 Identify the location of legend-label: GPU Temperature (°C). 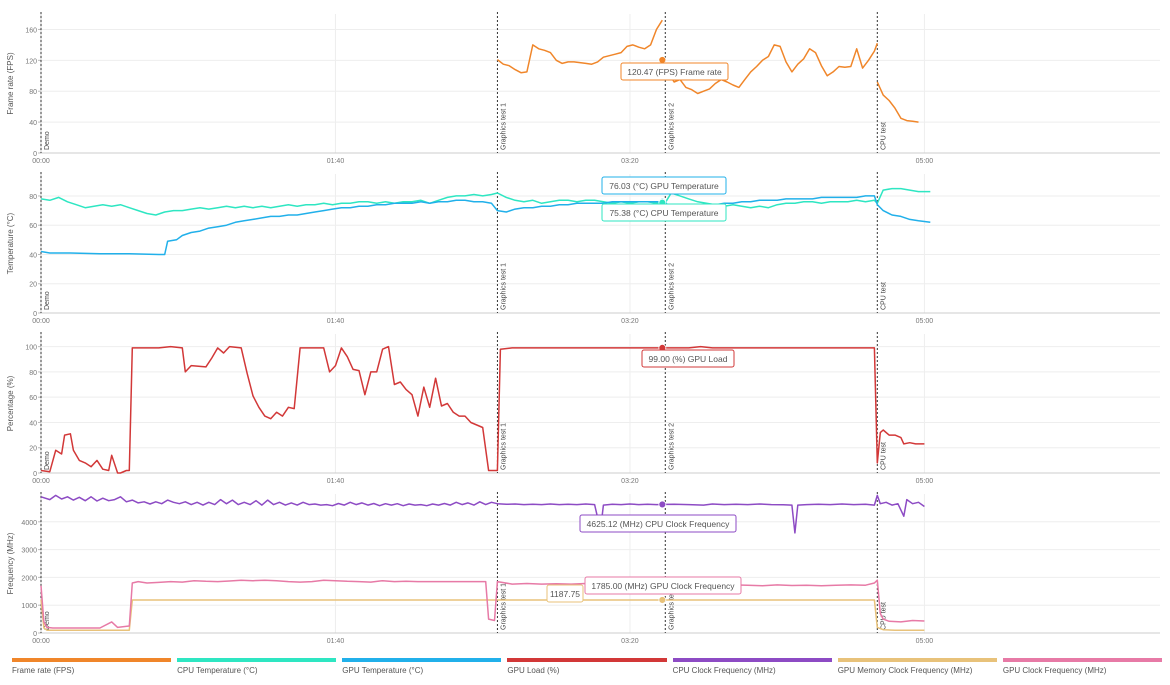
(383, 670).